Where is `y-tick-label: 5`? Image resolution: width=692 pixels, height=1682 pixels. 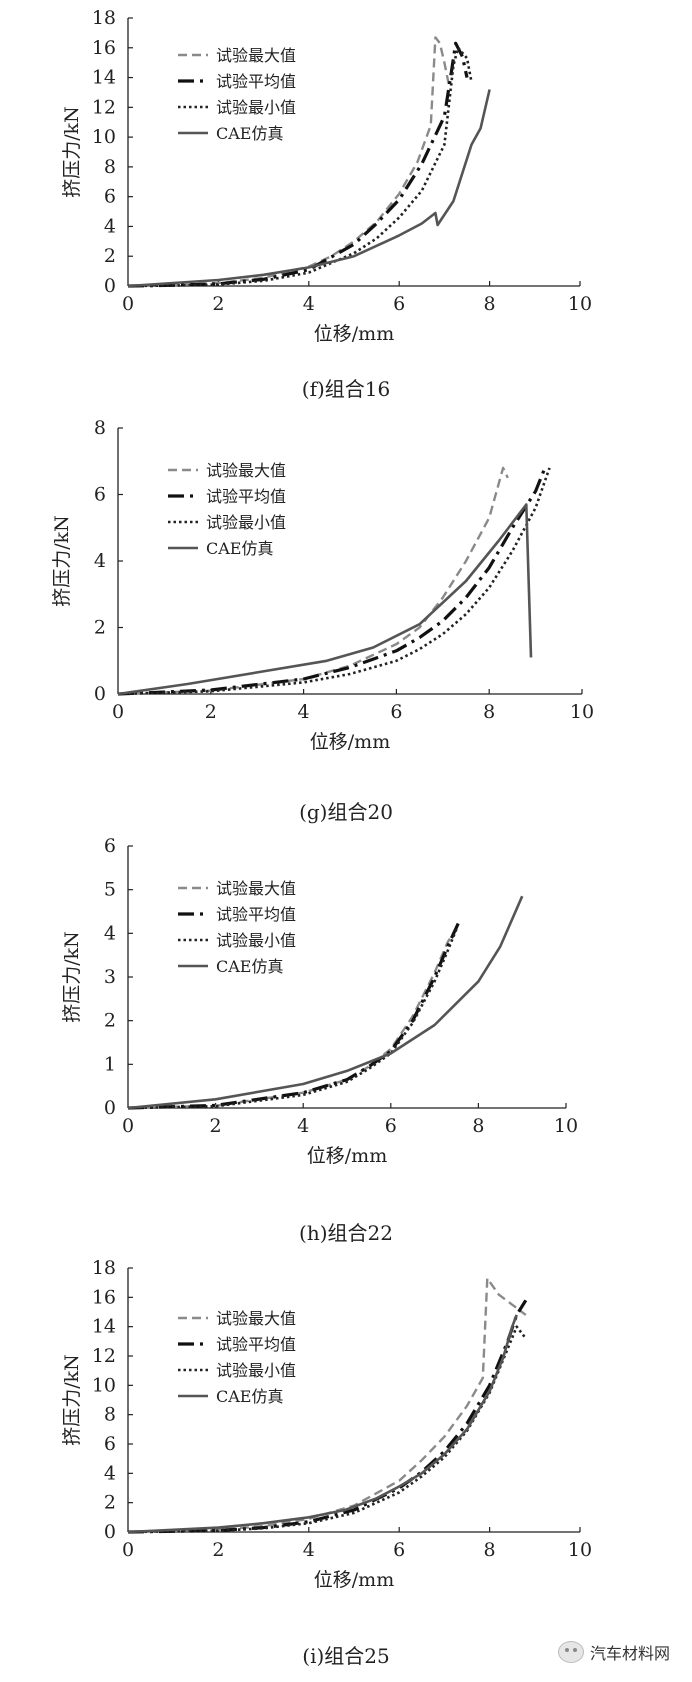 y-tick-label: 5 is located at coordinates (110, 890).